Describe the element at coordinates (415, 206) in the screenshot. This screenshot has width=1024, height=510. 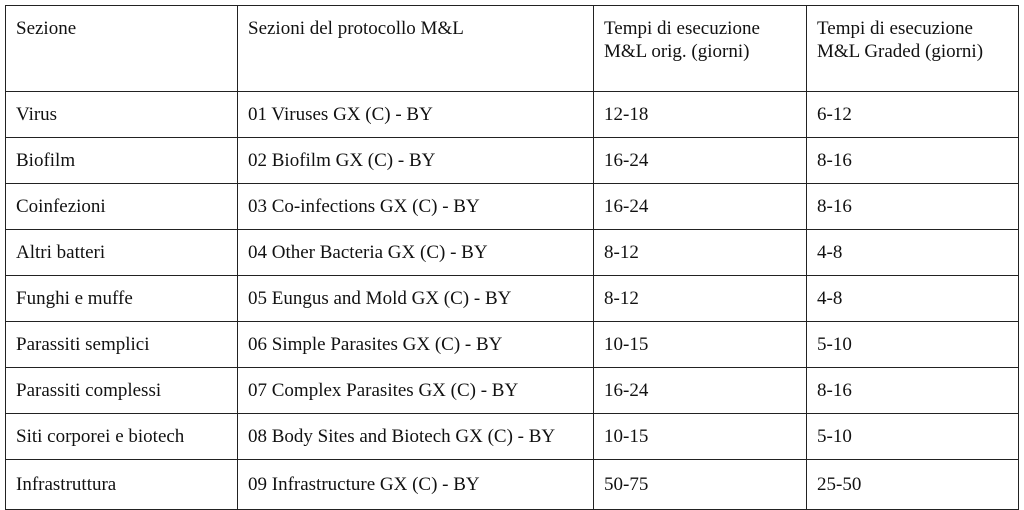
I see `table-cell: 03 Co-infections GX (C) - BY` at that location.